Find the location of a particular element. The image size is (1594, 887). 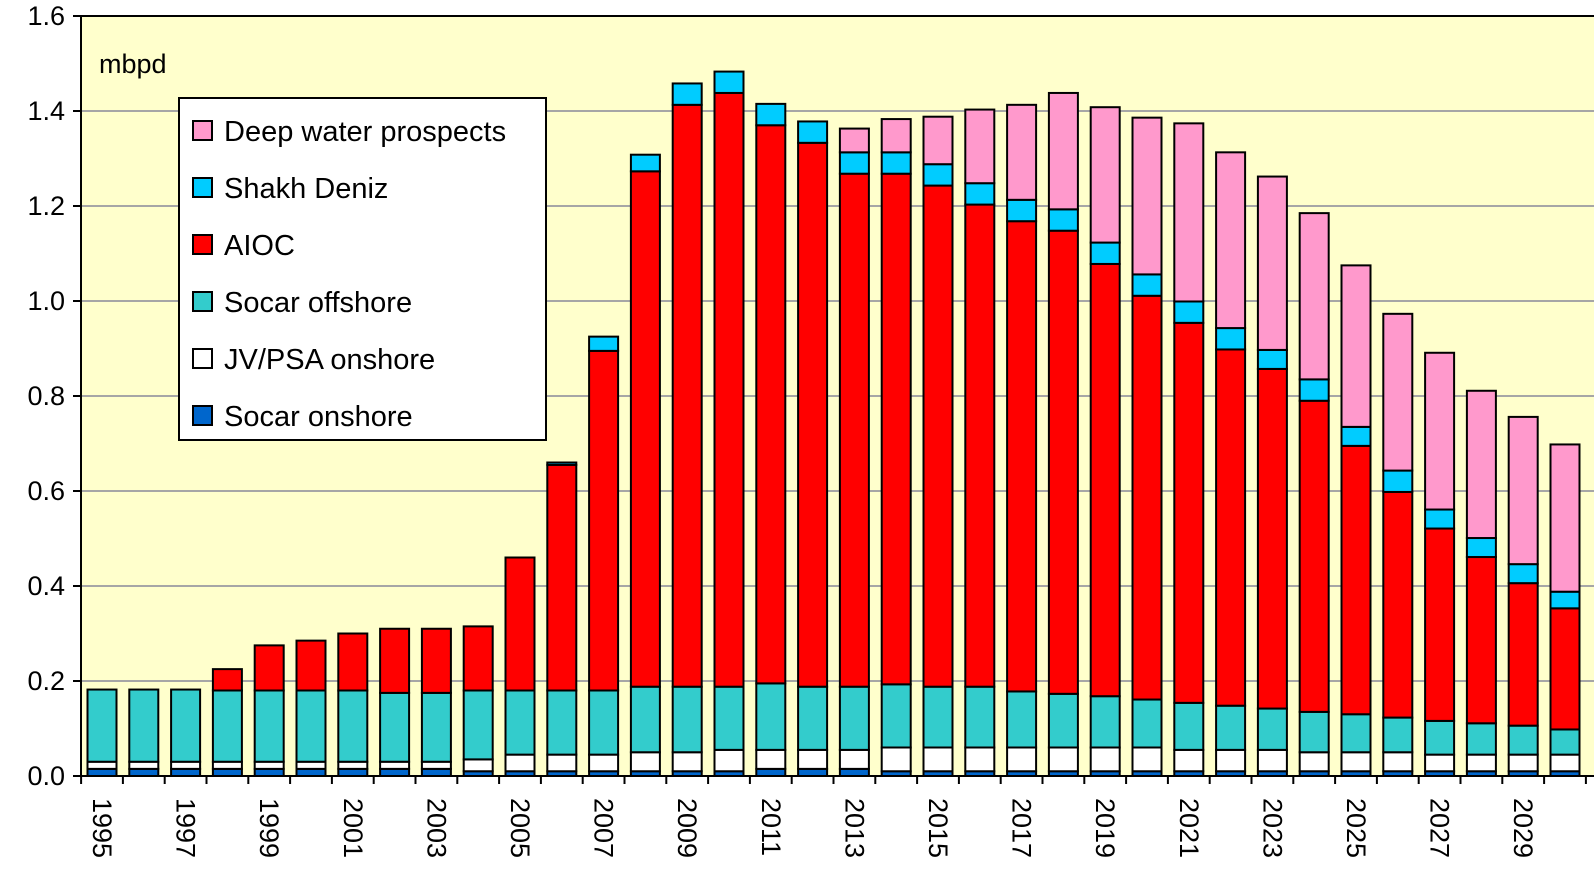

x-tick-label: 1995 is located at coordinates (102, 828).